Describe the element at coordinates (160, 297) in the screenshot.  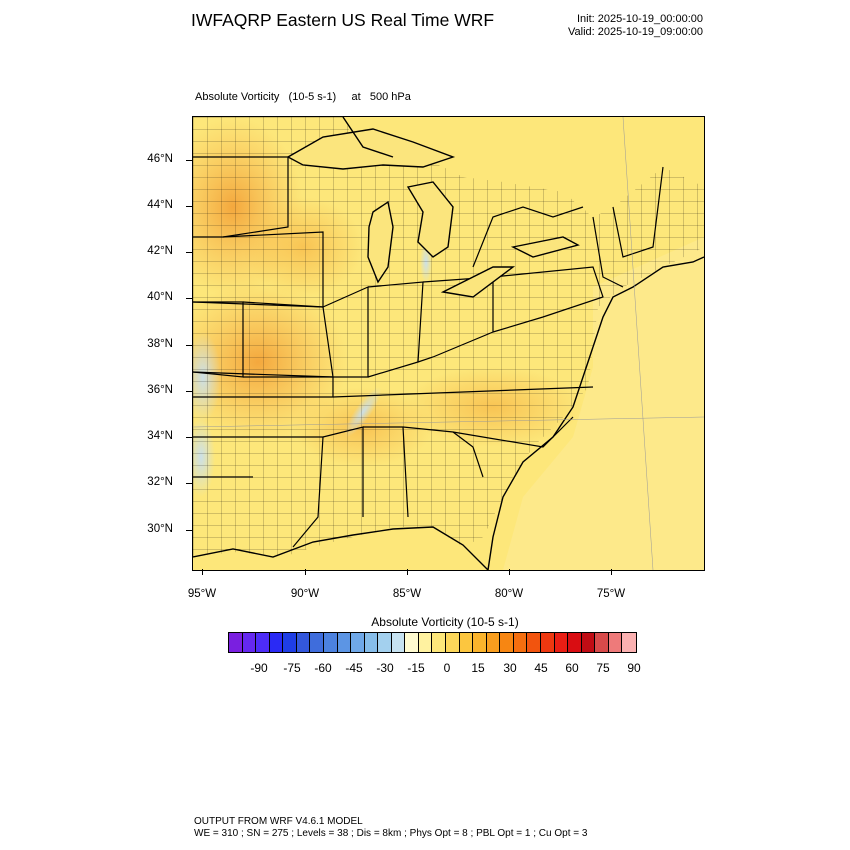
I see `lat-label: 40°N` at that location.